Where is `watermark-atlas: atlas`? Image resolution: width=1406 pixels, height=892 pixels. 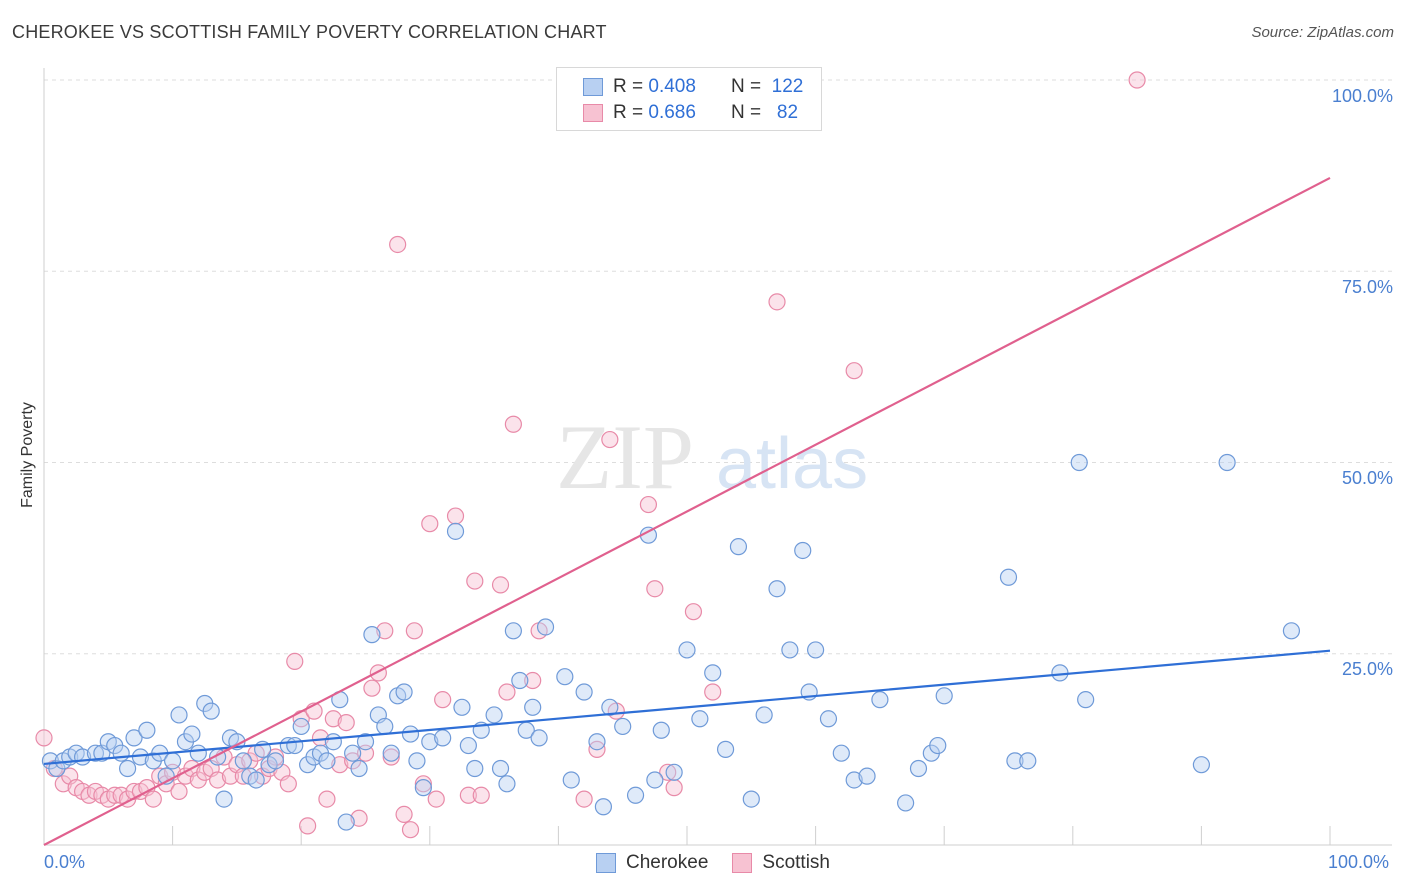
watermark-atlas: atlas is located at coordinates (792, 464).